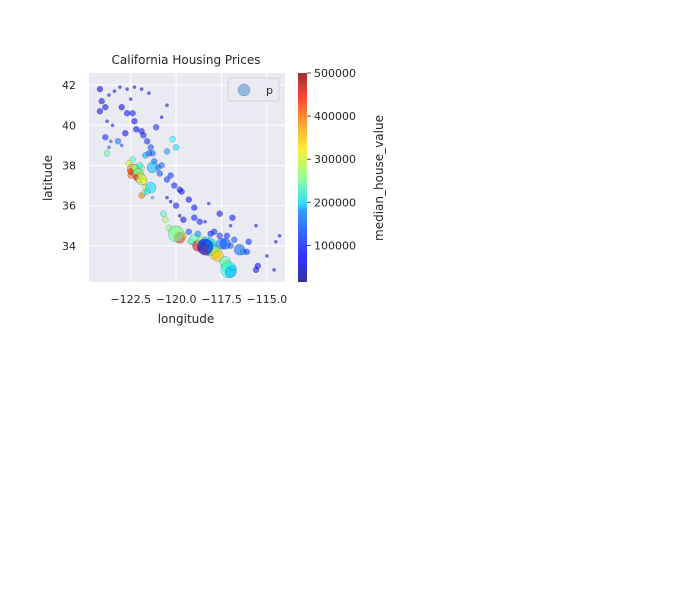 This screenshot has height=600, width=700. Describe the element at coordinates (221, 299) in the screenshot. I see `x-tick-label: −117.5` at that location.